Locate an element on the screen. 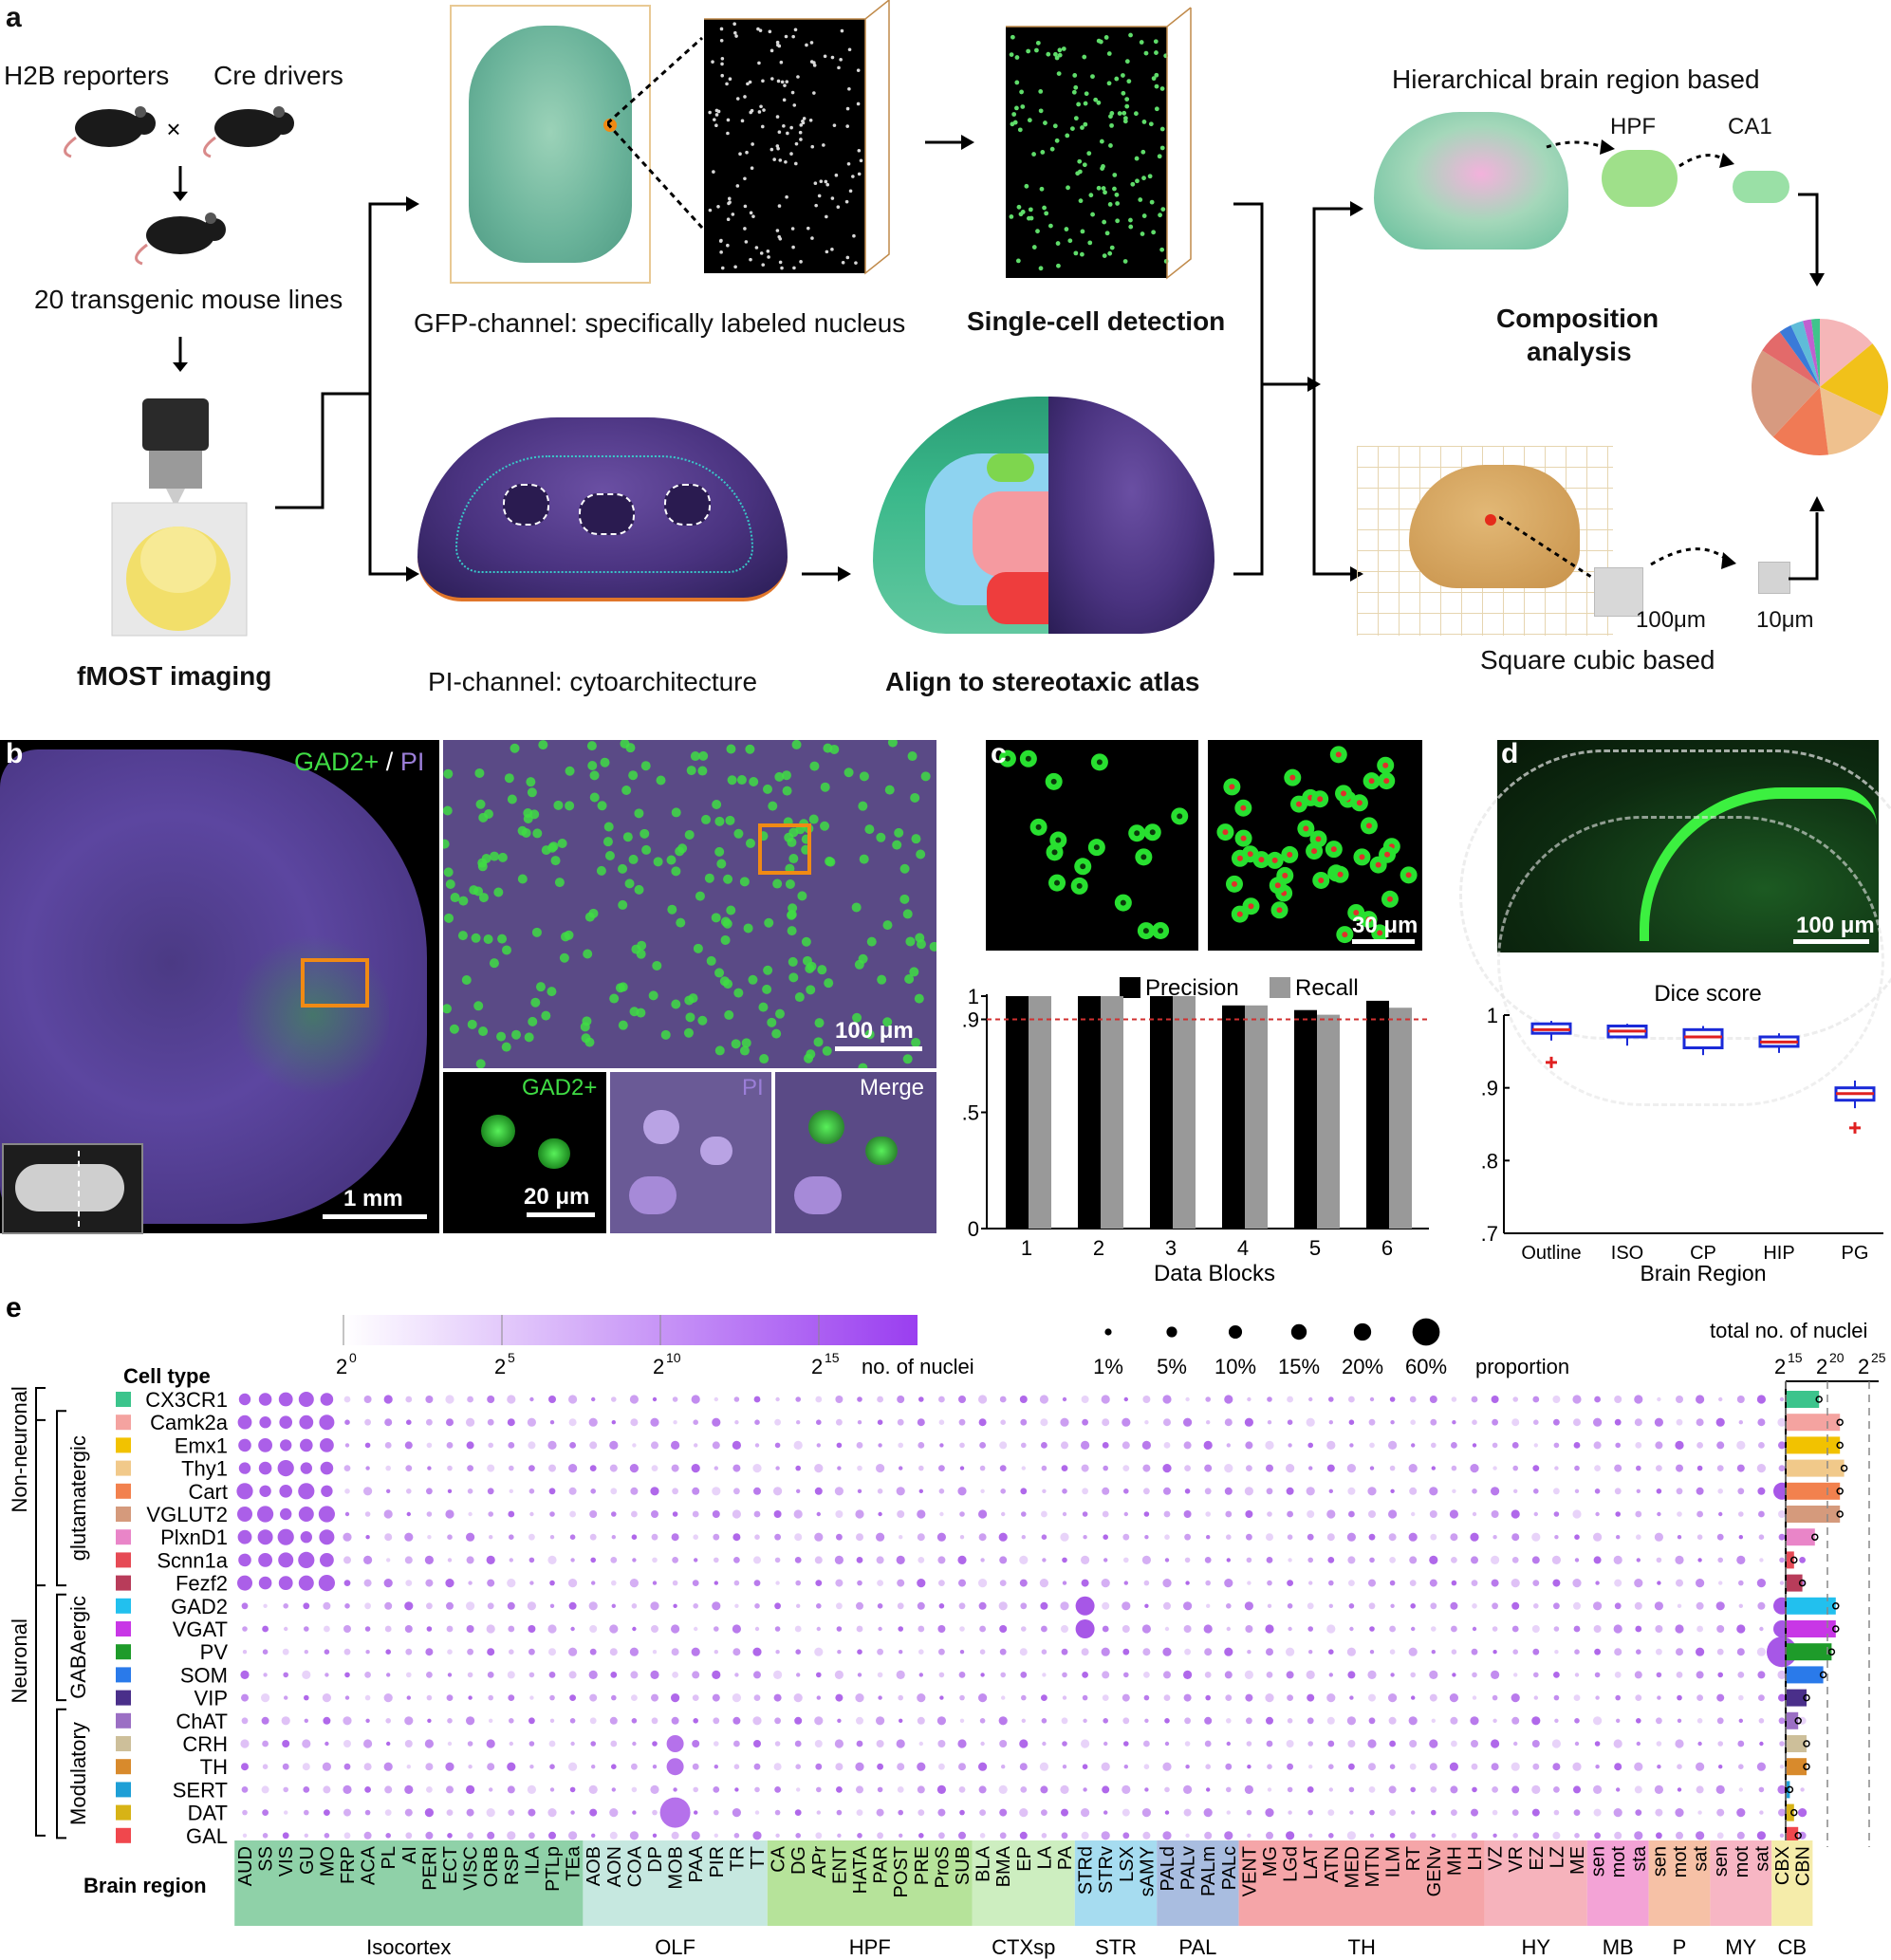  group-label-sub: GABAergic is located at coordinates (78, 1648).